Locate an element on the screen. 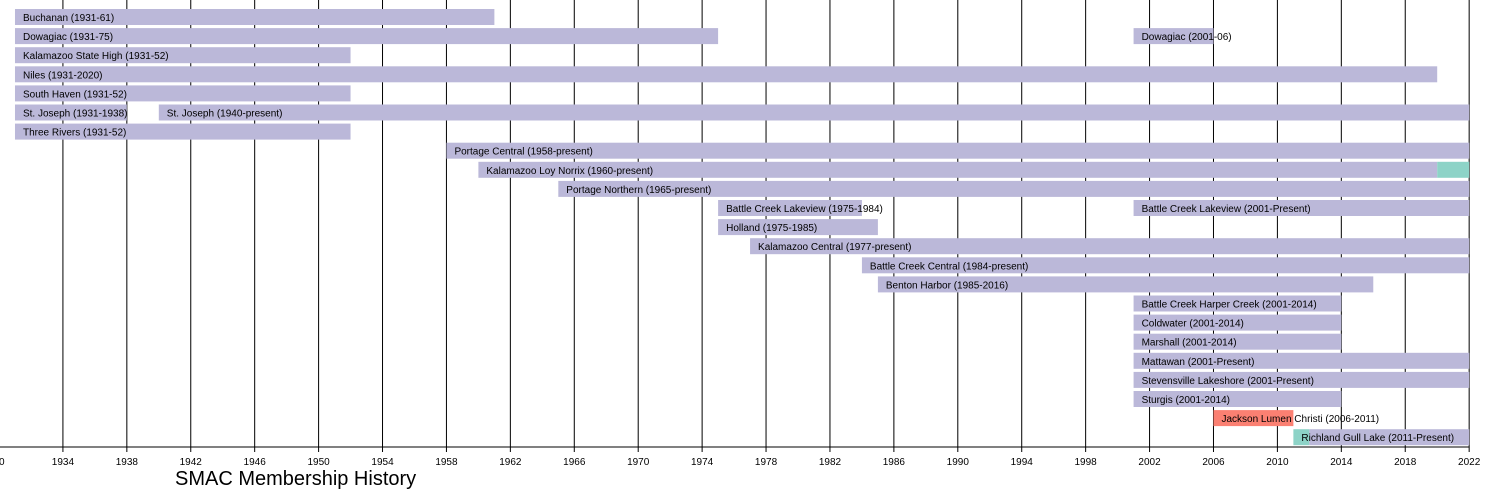  bar-label: Buchanan (1931-61) is located at coordinates (68, 18).